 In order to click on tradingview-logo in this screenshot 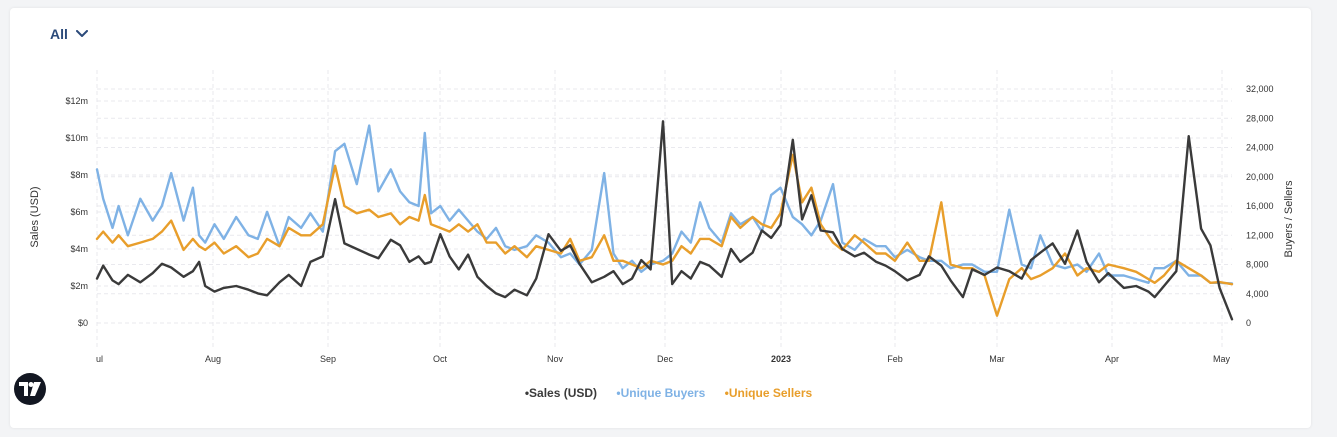, I will do `click(30, 389)`.